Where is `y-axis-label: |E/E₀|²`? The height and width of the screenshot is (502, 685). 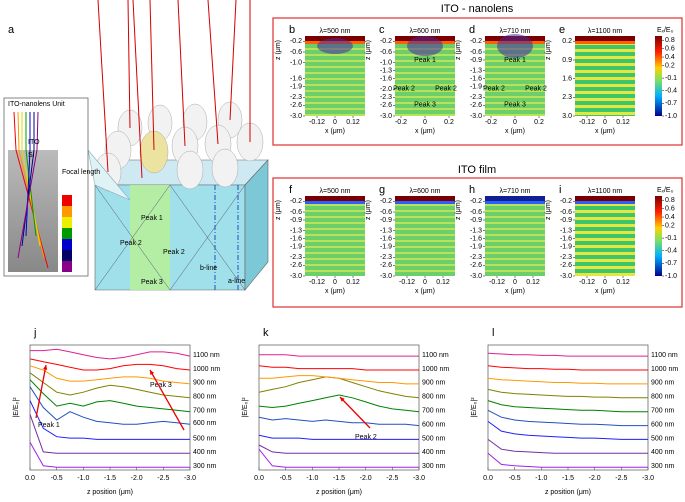
y-axis-label: |E/E₀|² is located at coordinates (245, 407).